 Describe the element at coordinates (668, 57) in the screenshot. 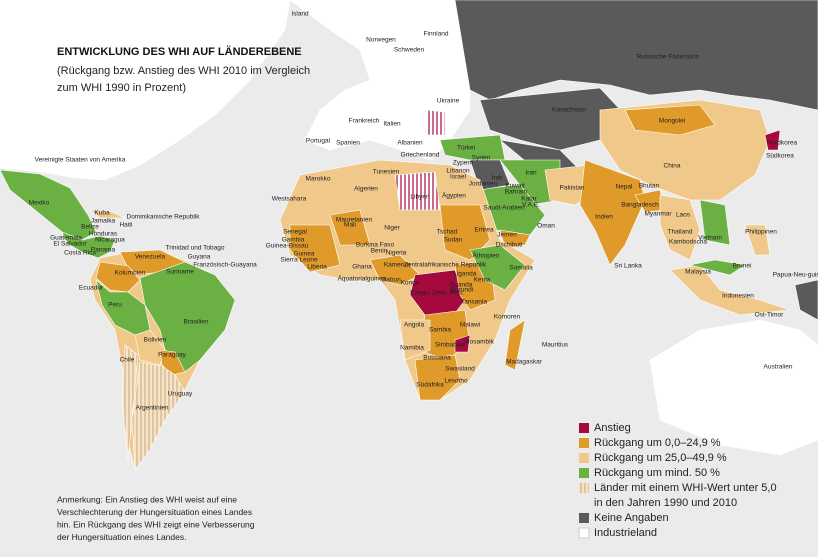

I see `country-label: Russische Föderation` at that location.